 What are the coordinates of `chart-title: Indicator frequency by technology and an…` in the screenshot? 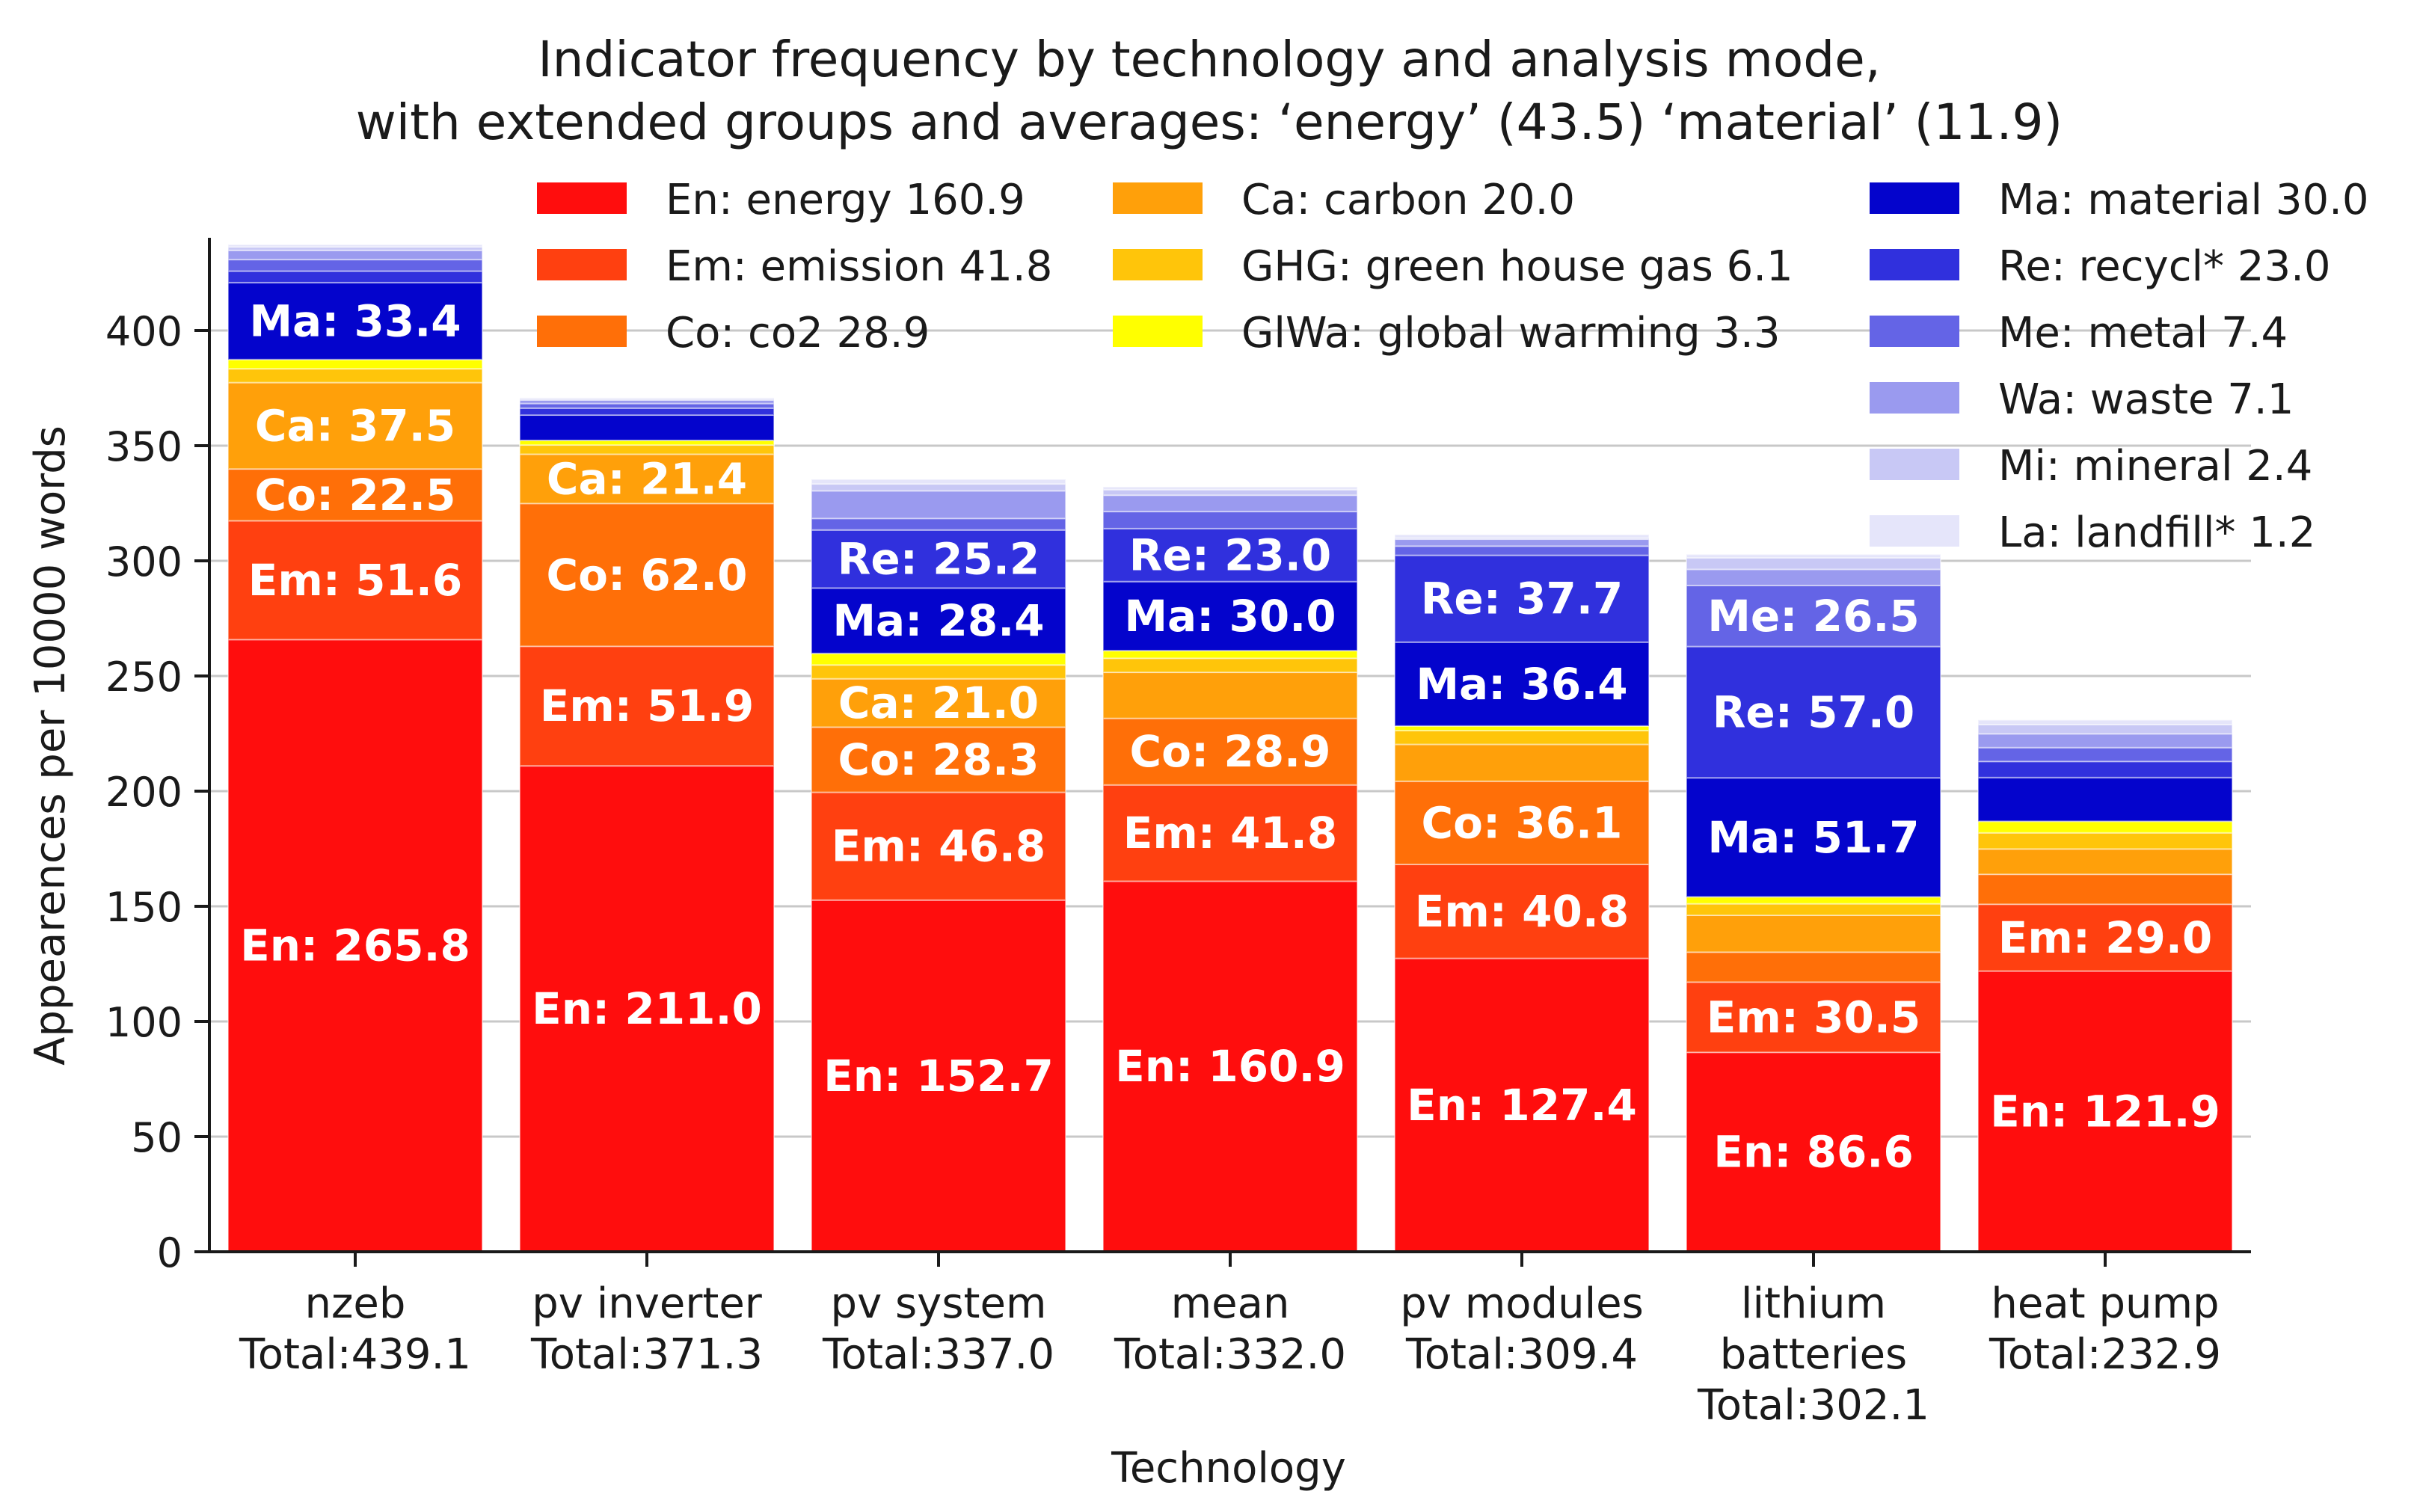 It's located at (1209, 59).